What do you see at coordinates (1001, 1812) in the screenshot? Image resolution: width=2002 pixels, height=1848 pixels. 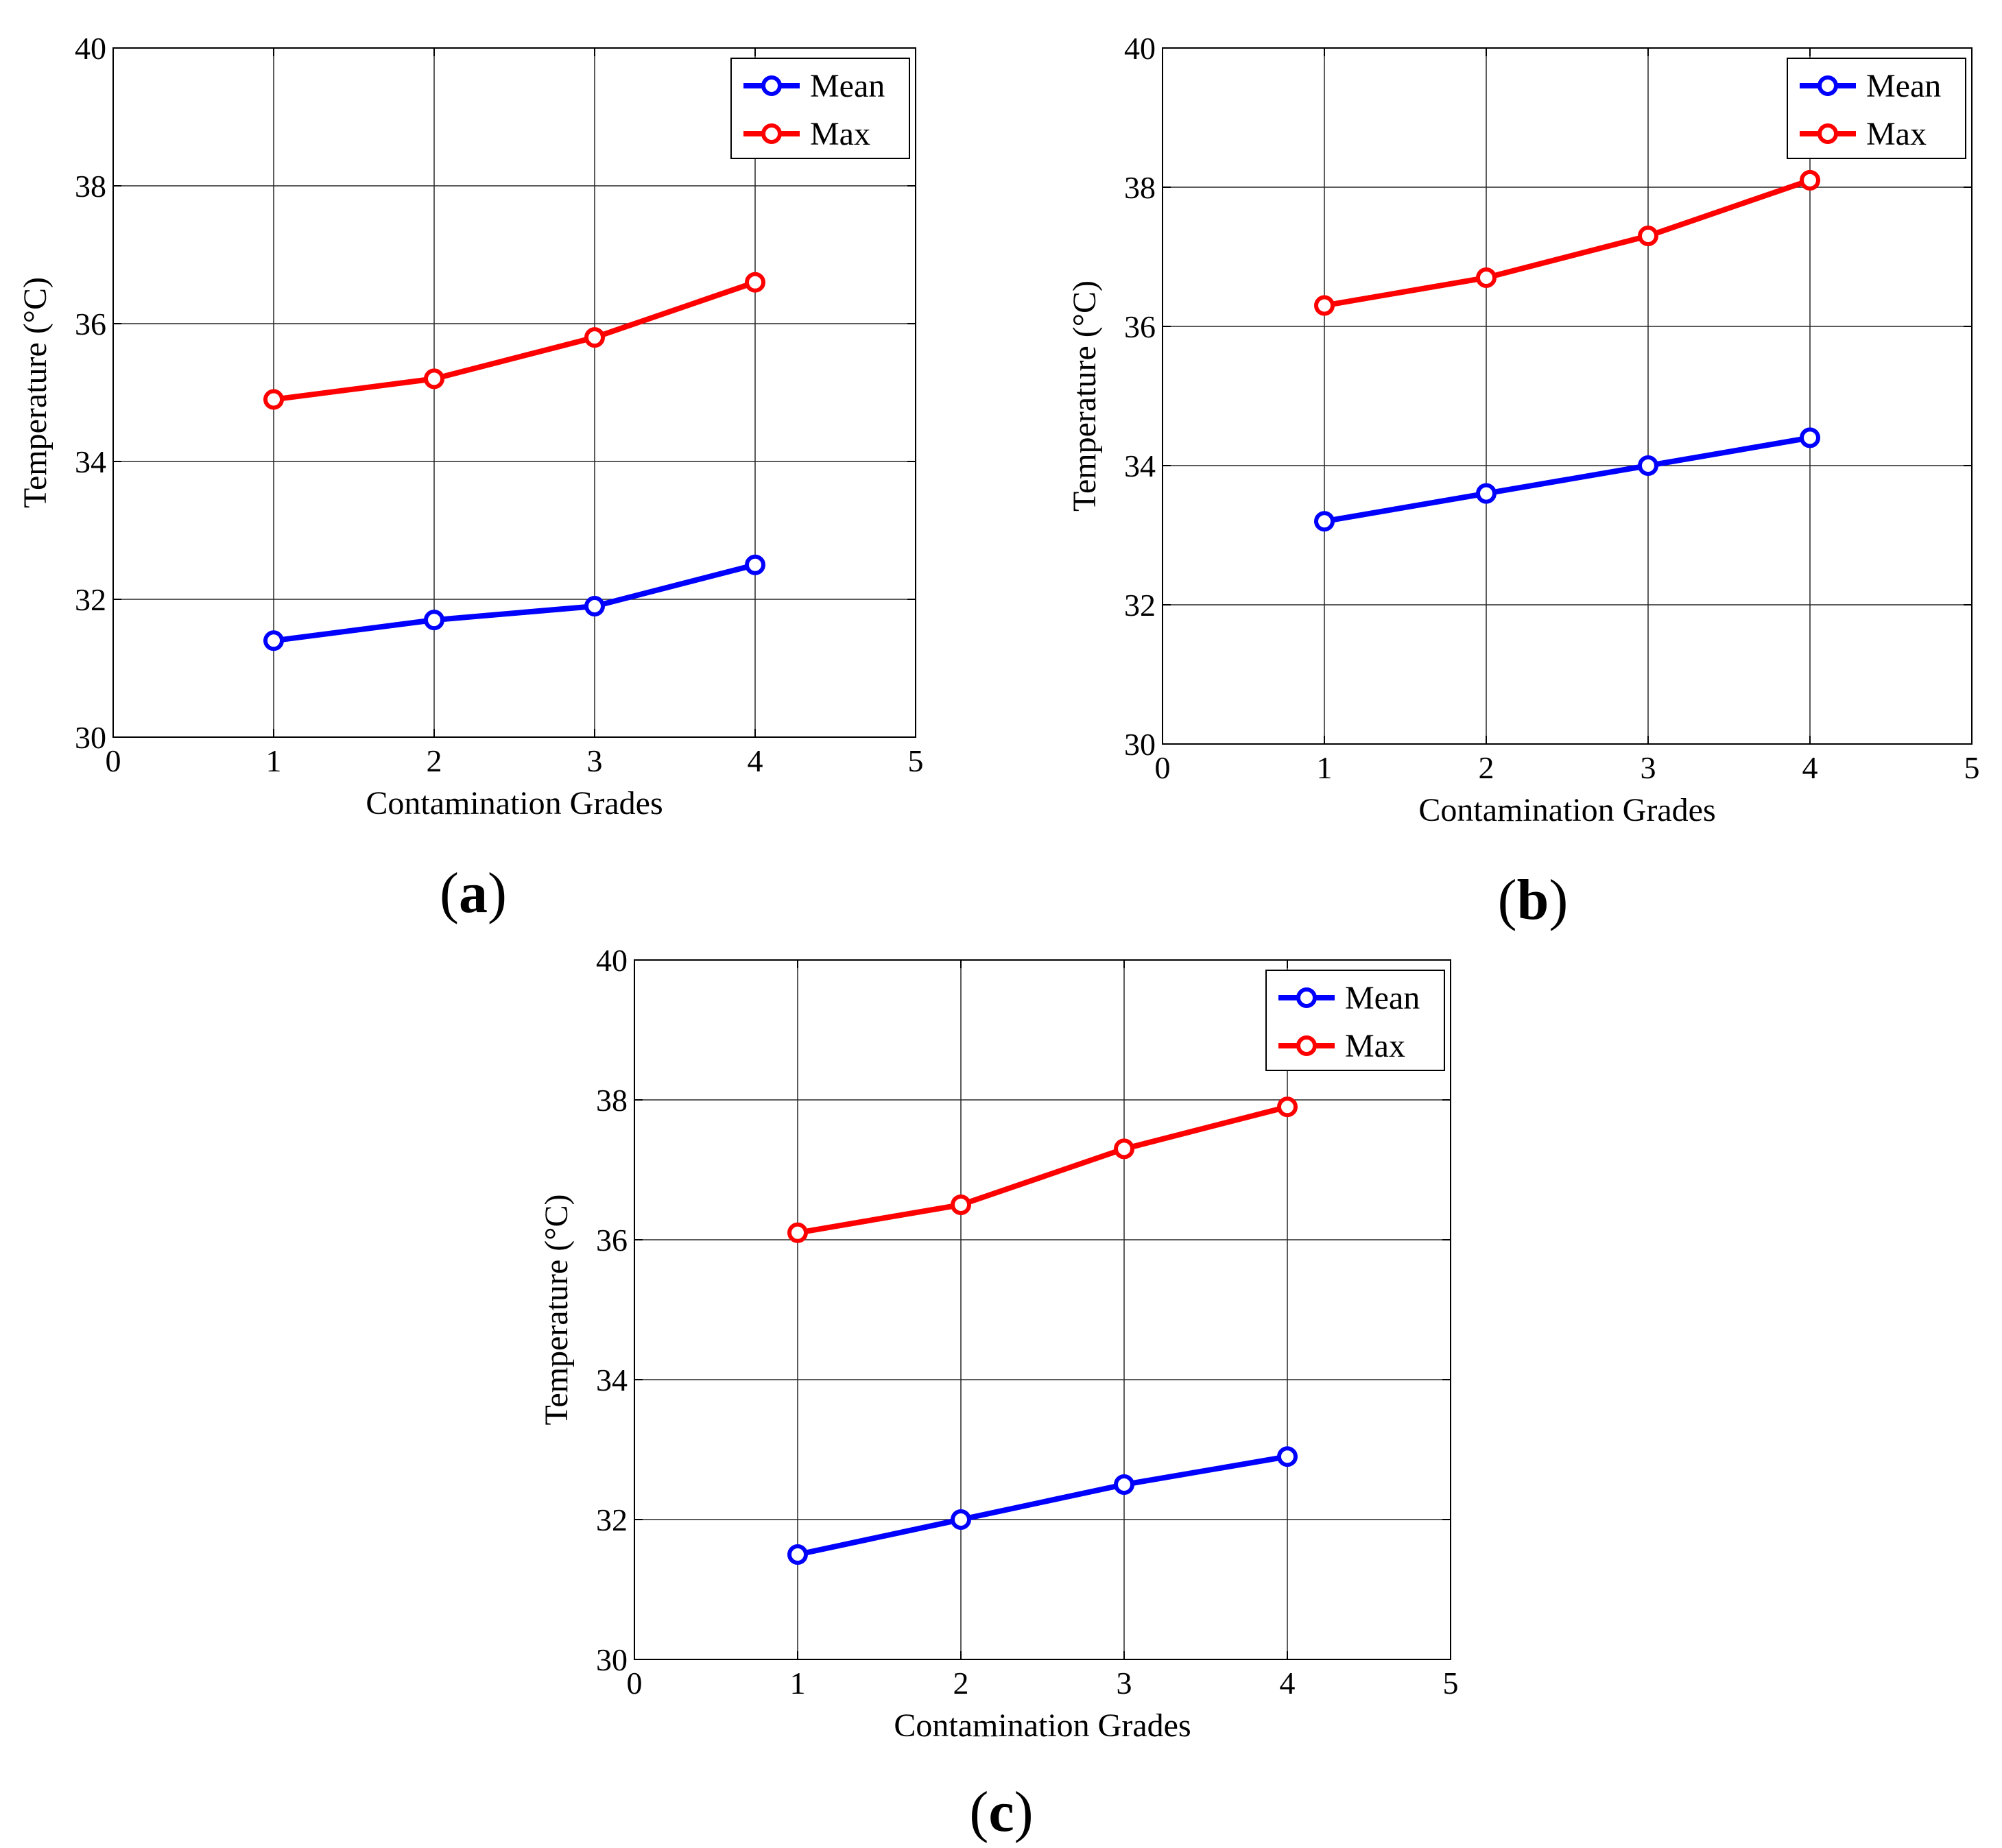 I see `panel-label: (c)` at bounding box center [1001, 1812].